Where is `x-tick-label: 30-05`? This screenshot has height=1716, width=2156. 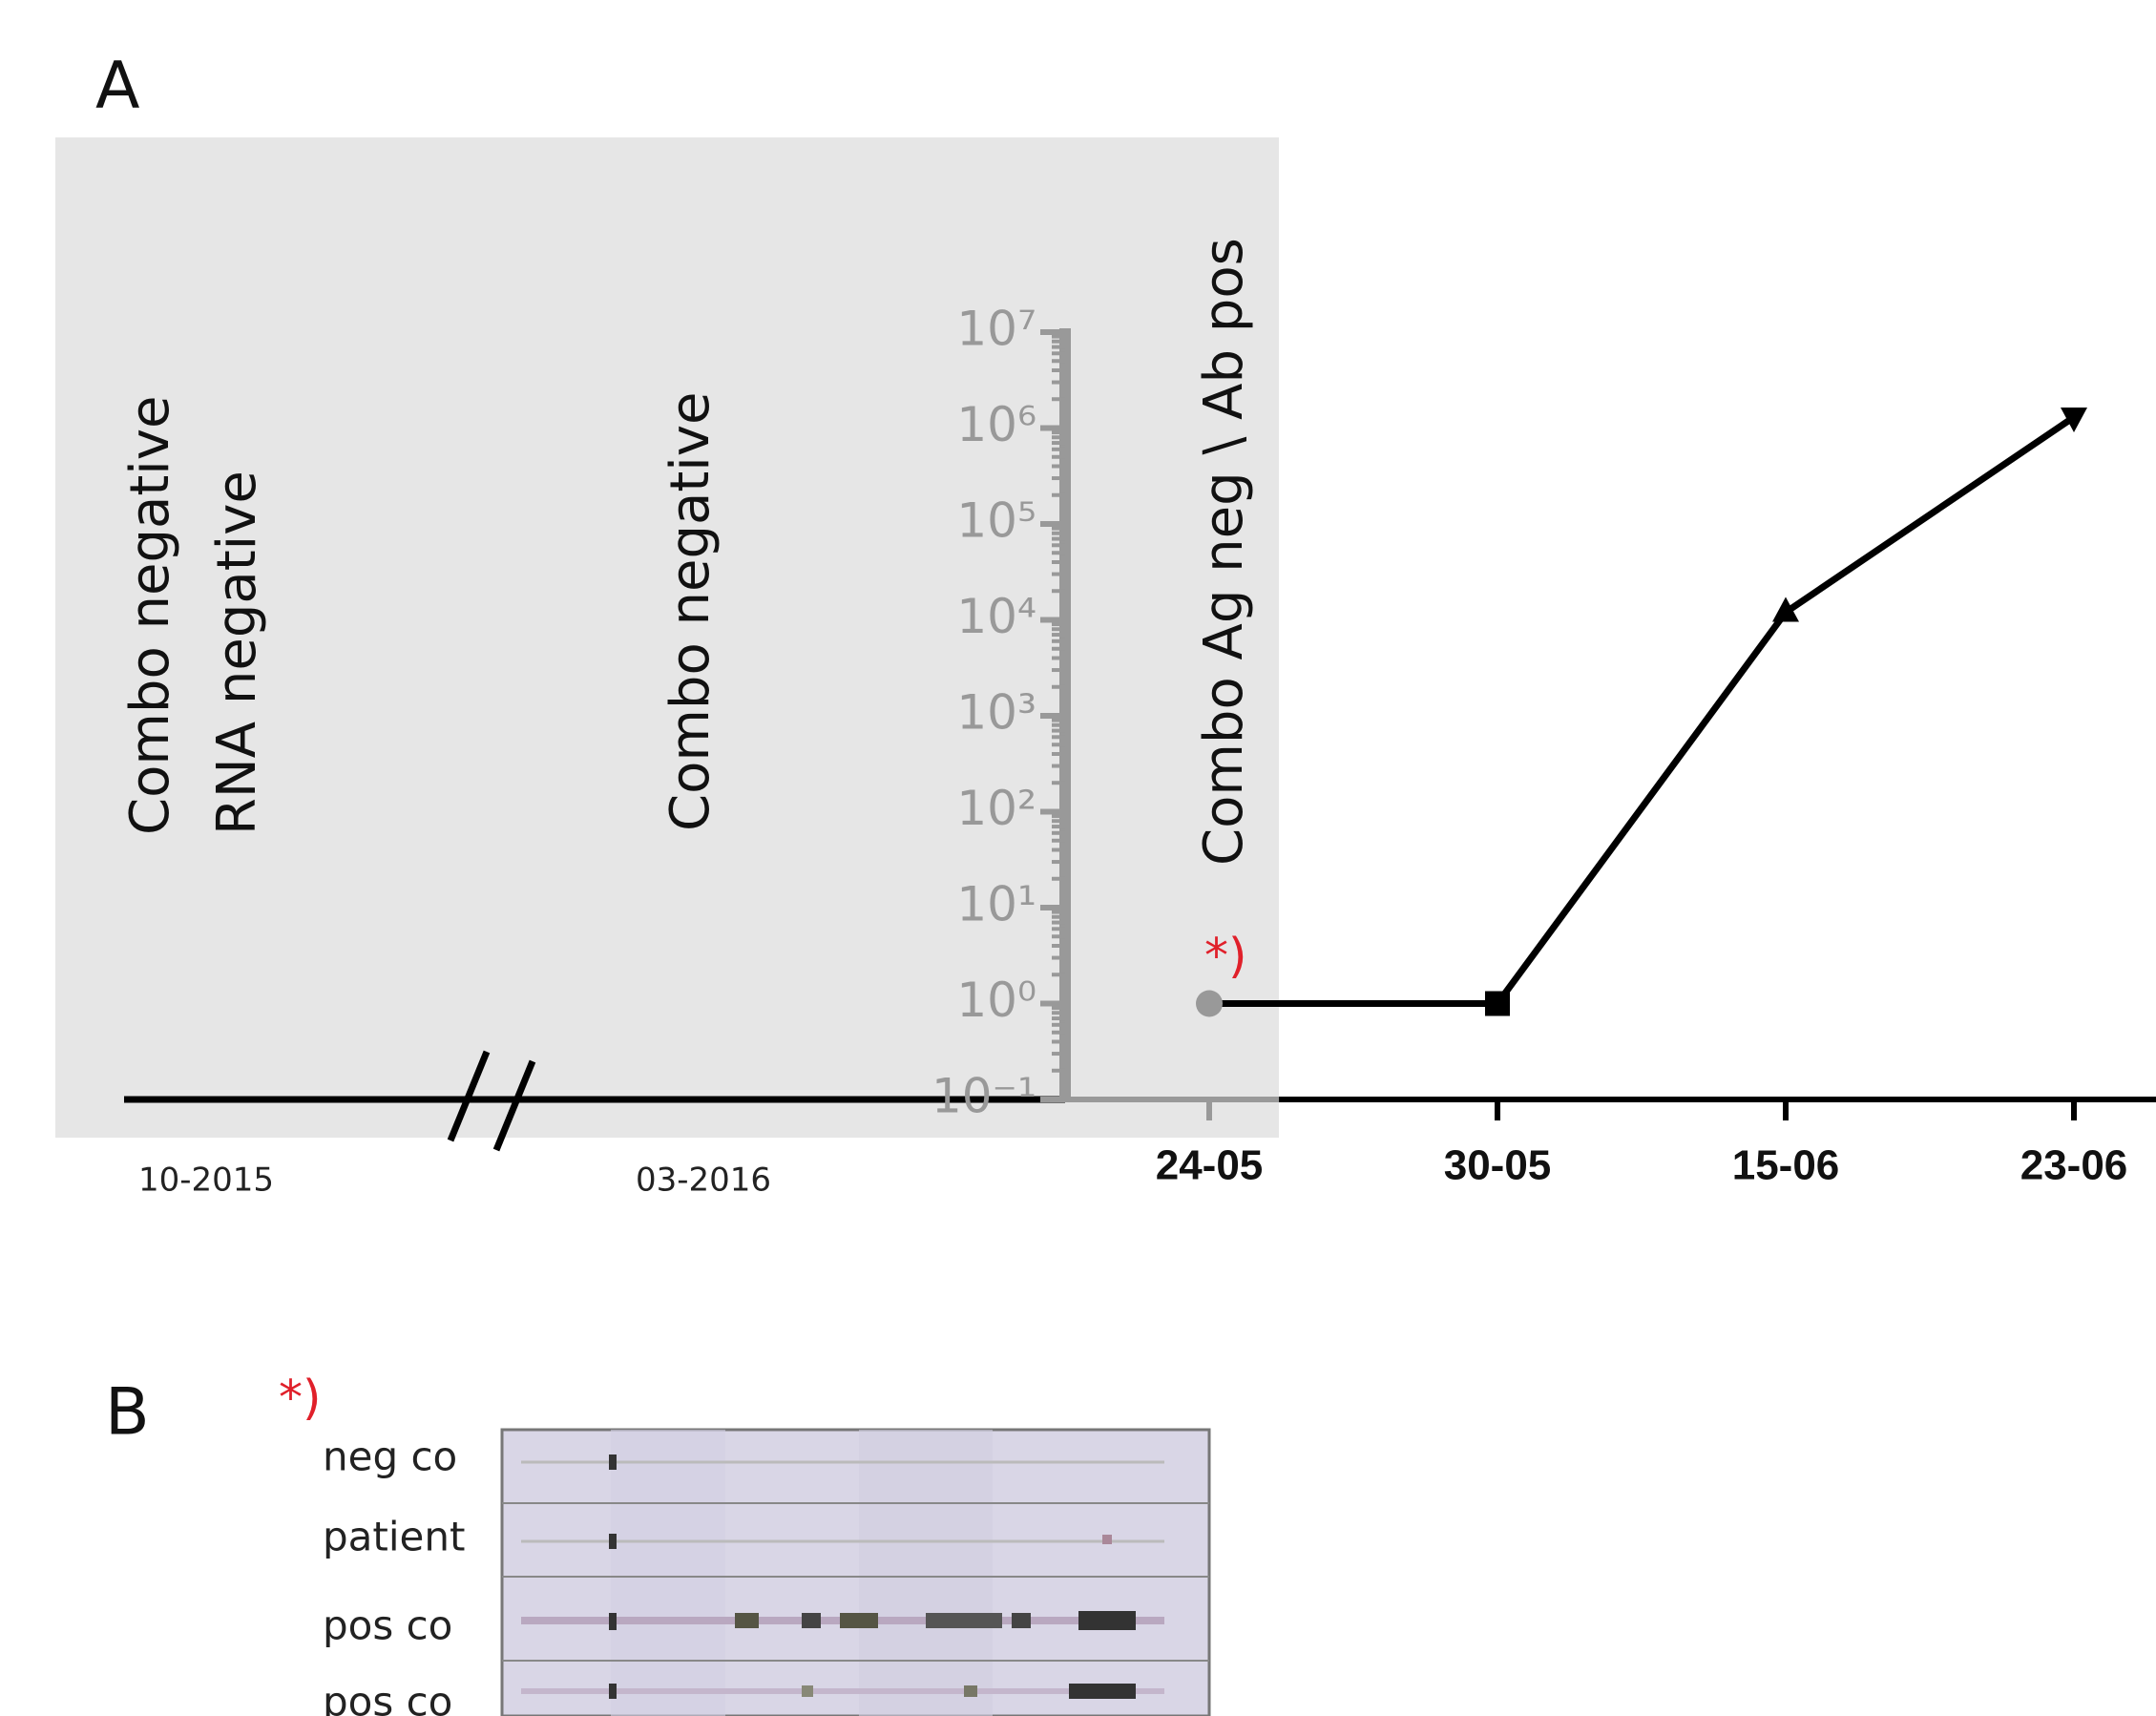
x-tick-label: 30-05 is located at coordinates (1498, 1165).